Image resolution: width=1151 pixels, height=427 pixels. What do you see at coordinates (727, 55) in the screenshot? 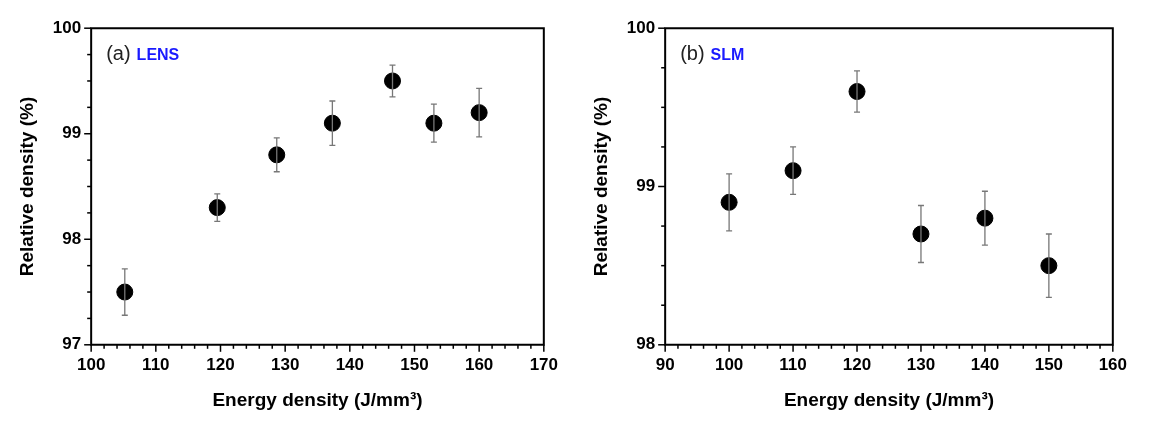
I see `annotation: SLM` at bounding box center [727, 55].